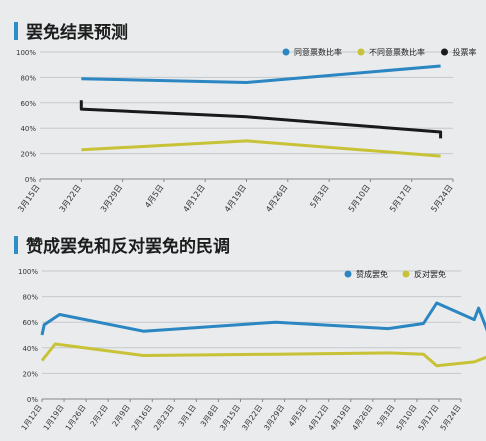 The height and width of the screenshot is (441, 486). What do you see at coordinates (53, 417) in the screenshot?
I see `x-tick-label: 1月19日` at bounding box center [53, 417].